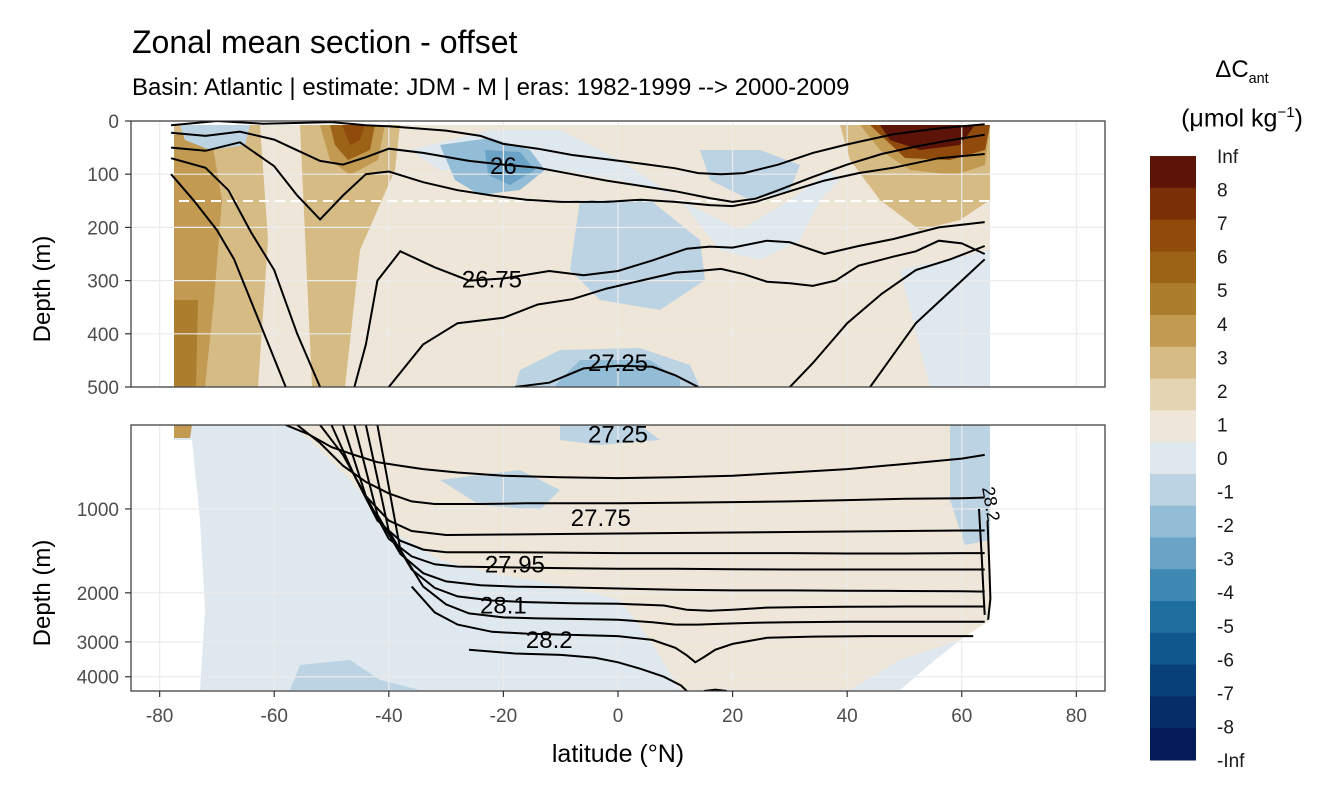 The height and width of the screenshot is (806, 1344). I want to click on colorbar: Inf 8 7 6 5 4 3 2 1 0 -1 -2 -3 -4 -5 -6 -7 -8 -Inf, so click(1197, 459).